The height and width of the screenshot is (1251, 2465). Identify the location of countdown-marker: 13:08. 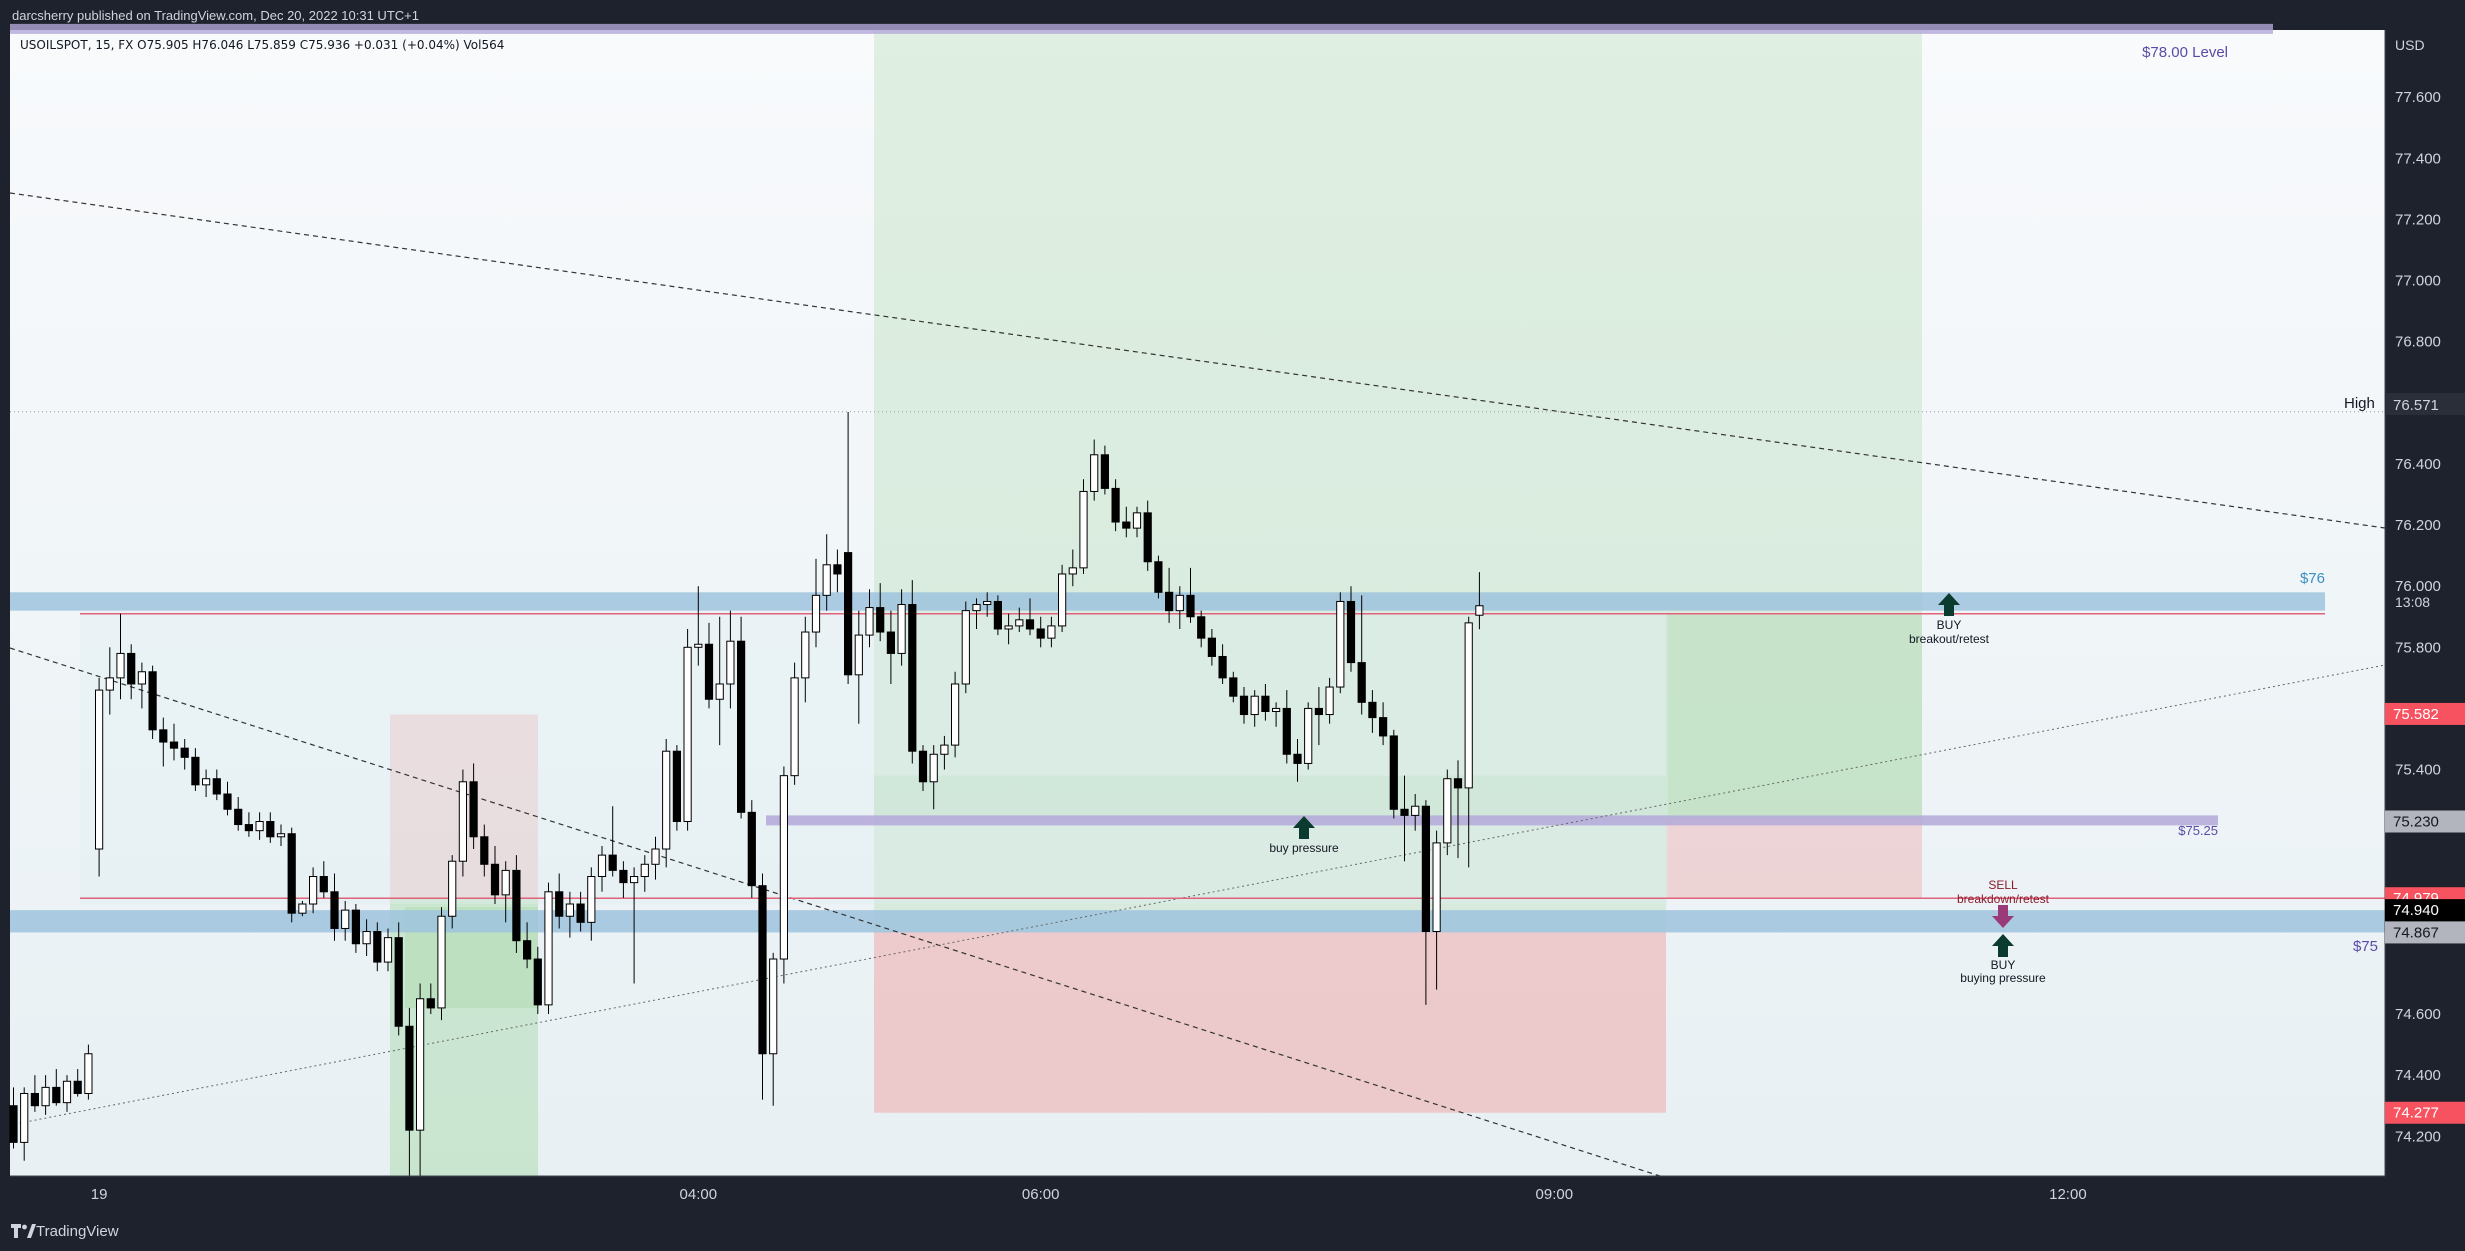
(2412, 602).